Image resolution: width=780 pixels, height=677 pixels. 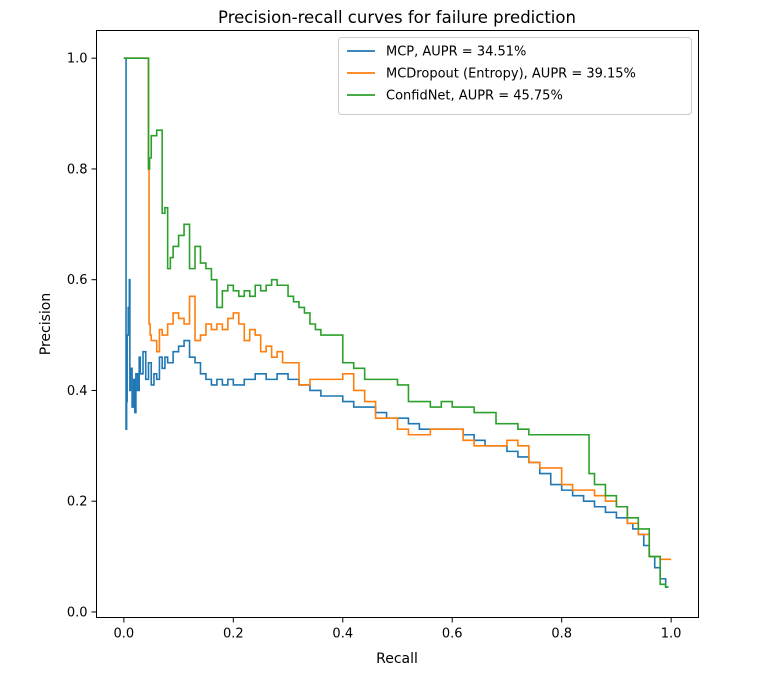 I want to click on legend-label-3: ConfidNet, AUPR = 45.75%, so click(x=474, y=96).